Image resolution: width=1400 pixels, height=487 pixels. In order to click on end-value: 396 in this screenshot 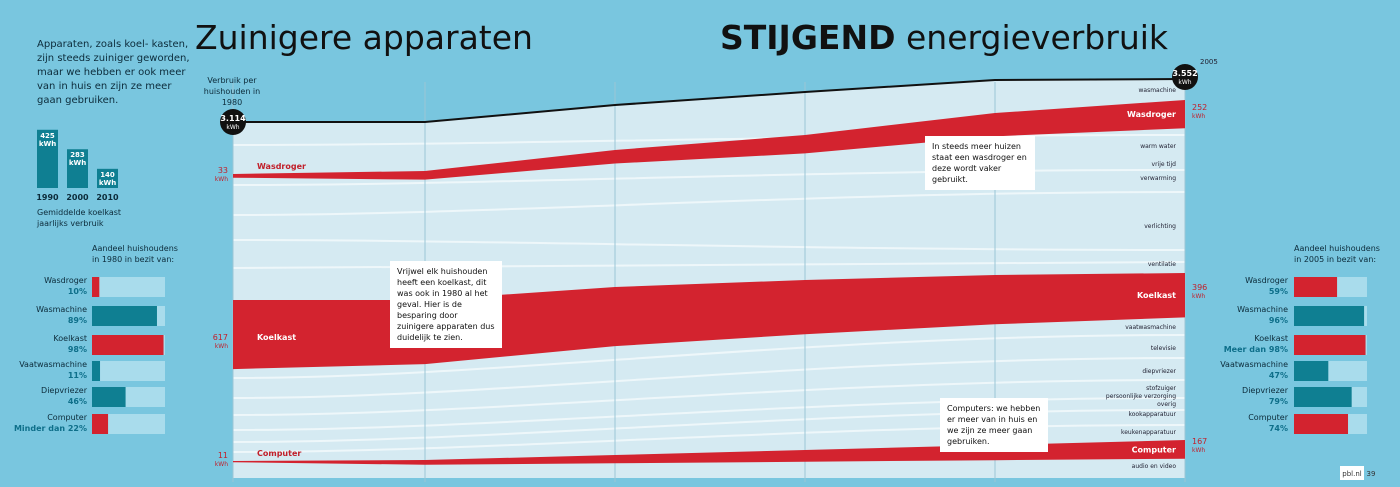, I will do `click(1199, 287)`.